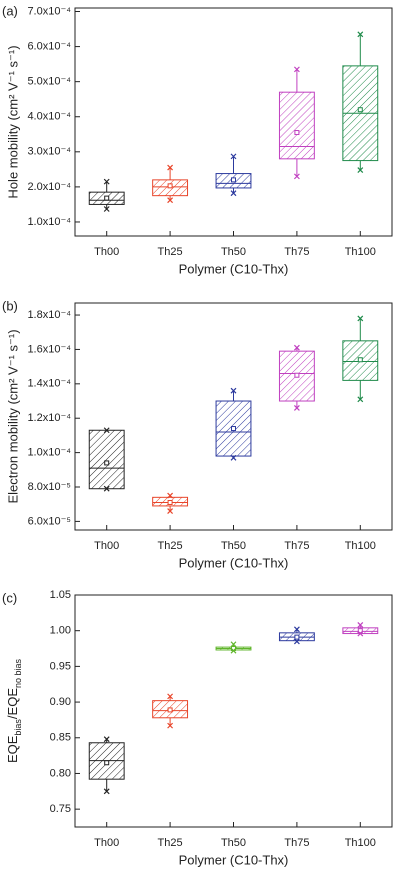  I want to click on y-axis-label-part: bias, so click(18, 727).